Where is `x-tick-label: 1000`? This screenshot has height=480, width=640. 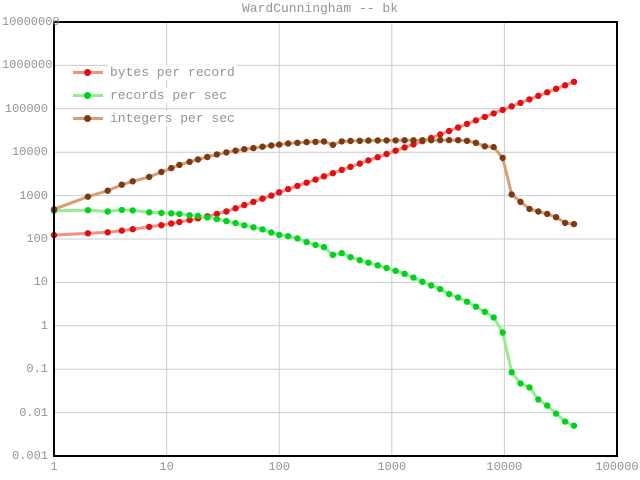 x-tick-label: 1000 is located at coordinates (392, 467).